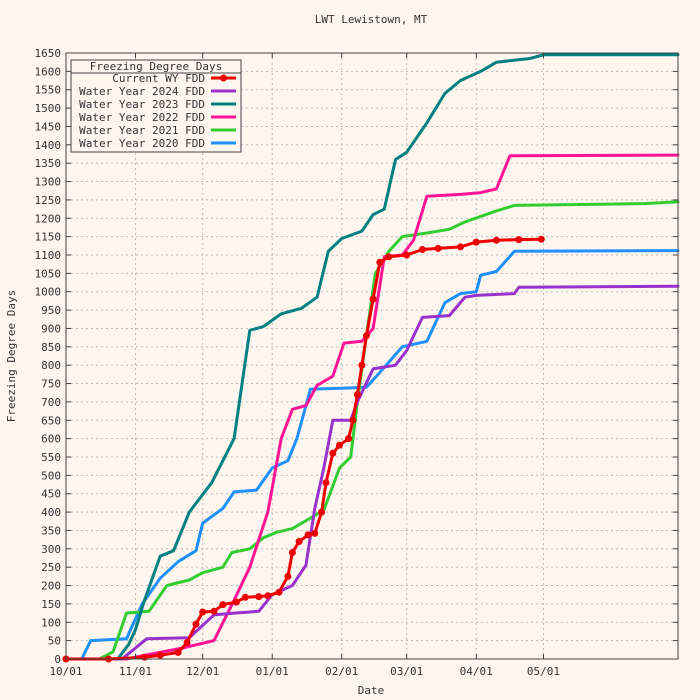 This screenshot has width=700, height=700. Describe the element at coordinates (51, 494) in the screenshot. I see `y-tick-label: 450` at that location.